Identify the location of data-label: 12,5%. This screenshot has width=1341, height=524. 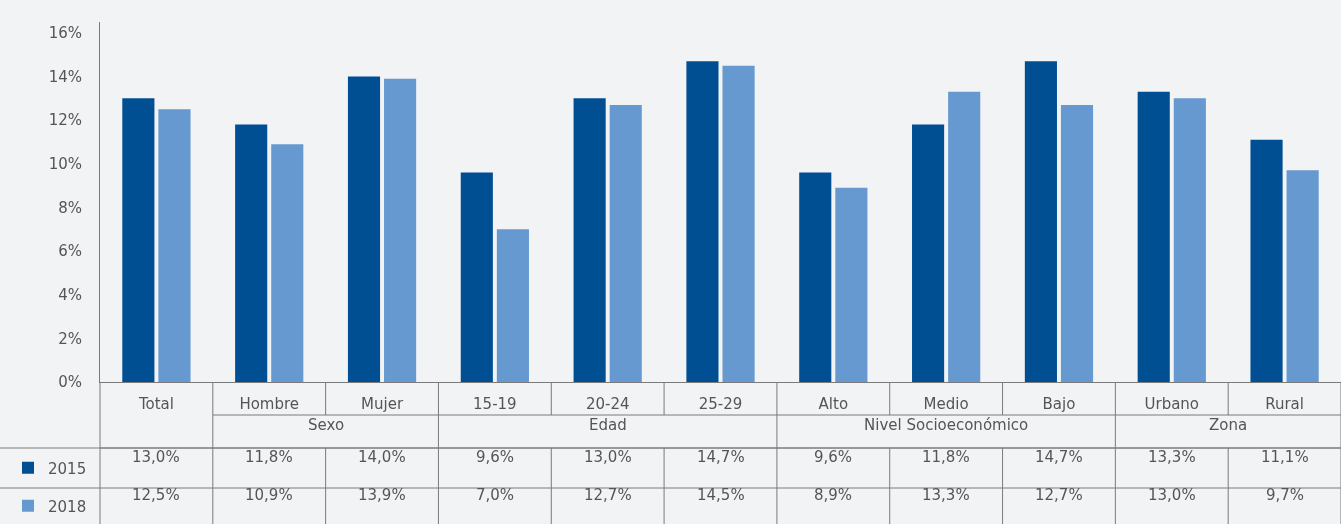
(156, 495).